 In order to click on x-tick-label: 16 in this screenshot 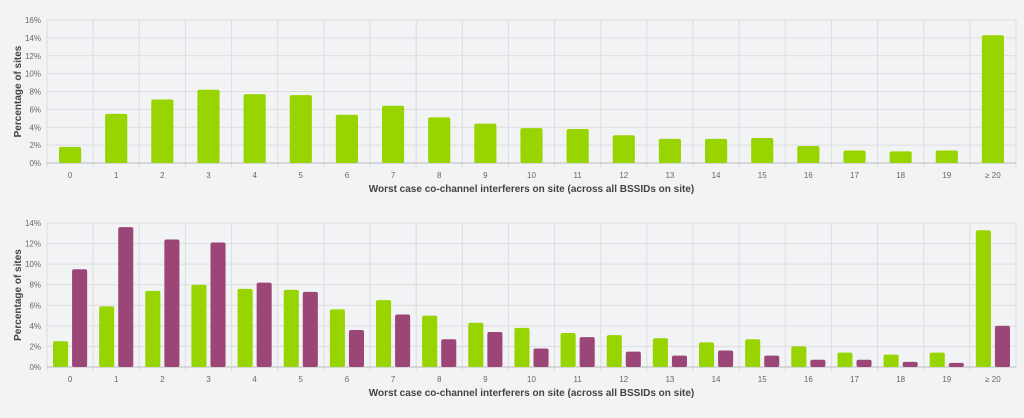, I will do `click(808, 175)`.